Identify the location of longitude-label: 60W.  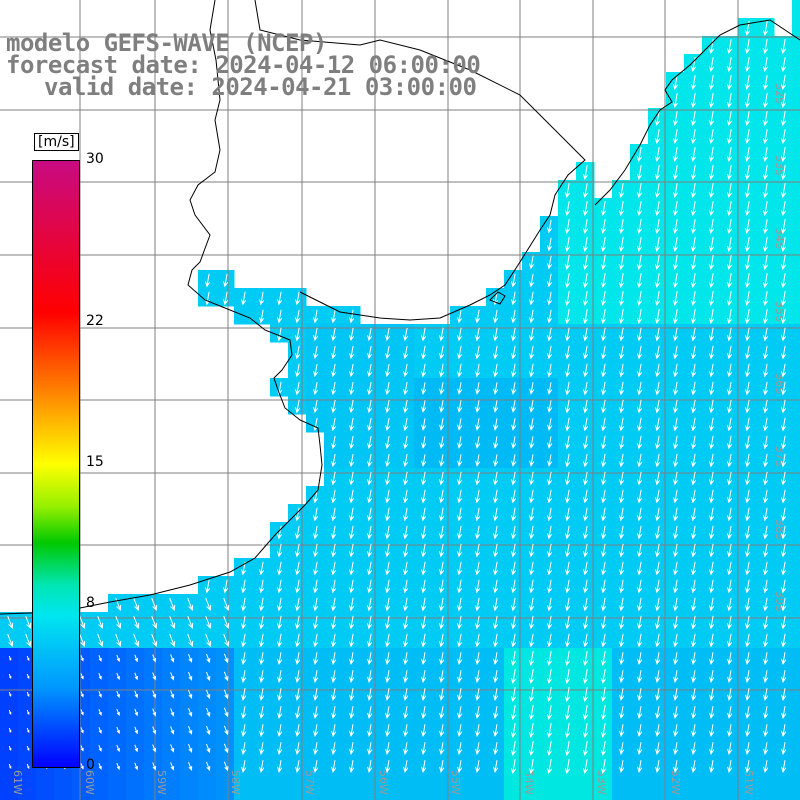
(89, 782).